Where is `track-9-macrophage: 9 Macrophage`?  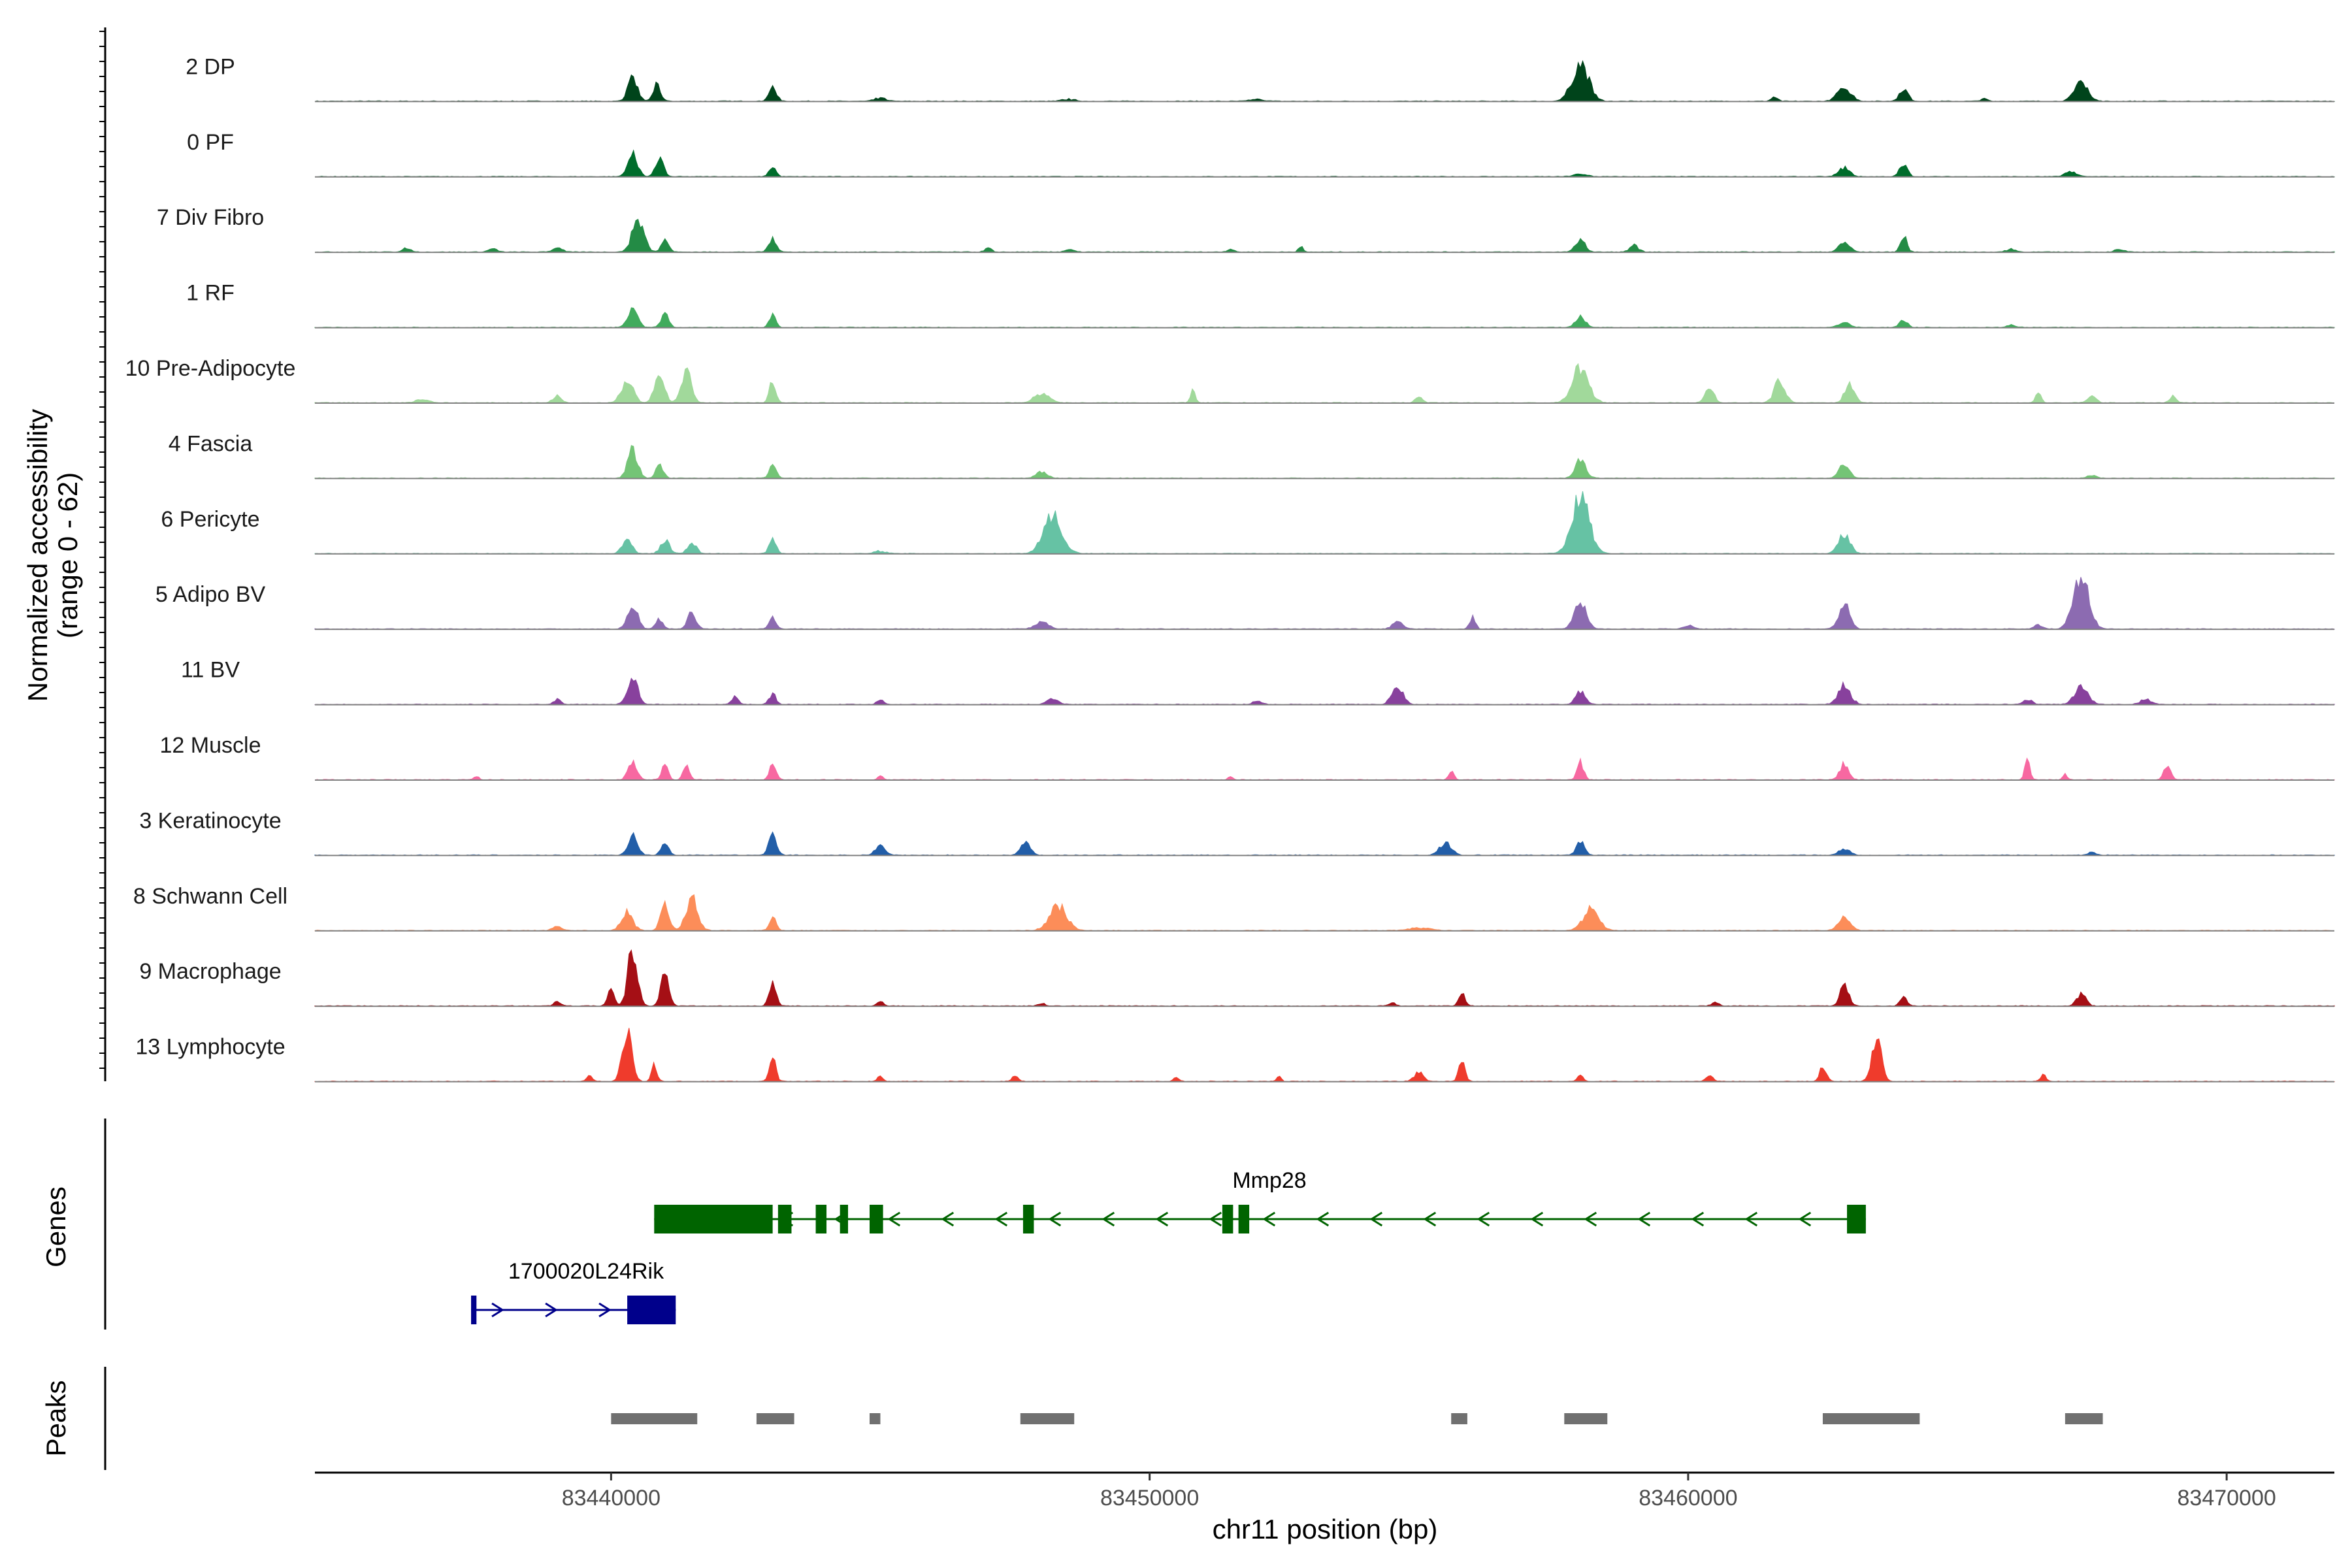
track-9-macrophage: 9 Macrophage is located at coordinates (1237, 978).